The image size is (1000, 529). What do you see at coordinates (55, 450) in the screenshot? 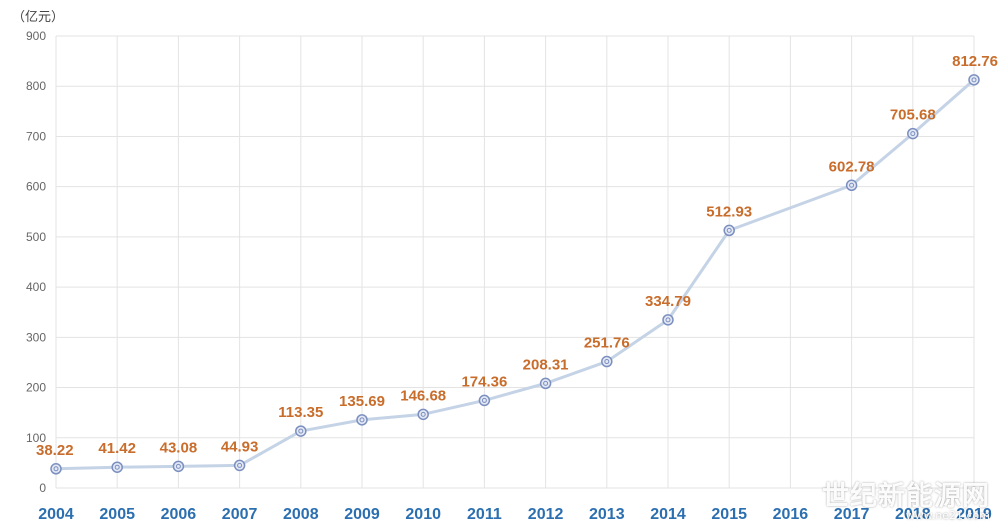
I see `data-label: 38.22` at bounding box center [55, 450].